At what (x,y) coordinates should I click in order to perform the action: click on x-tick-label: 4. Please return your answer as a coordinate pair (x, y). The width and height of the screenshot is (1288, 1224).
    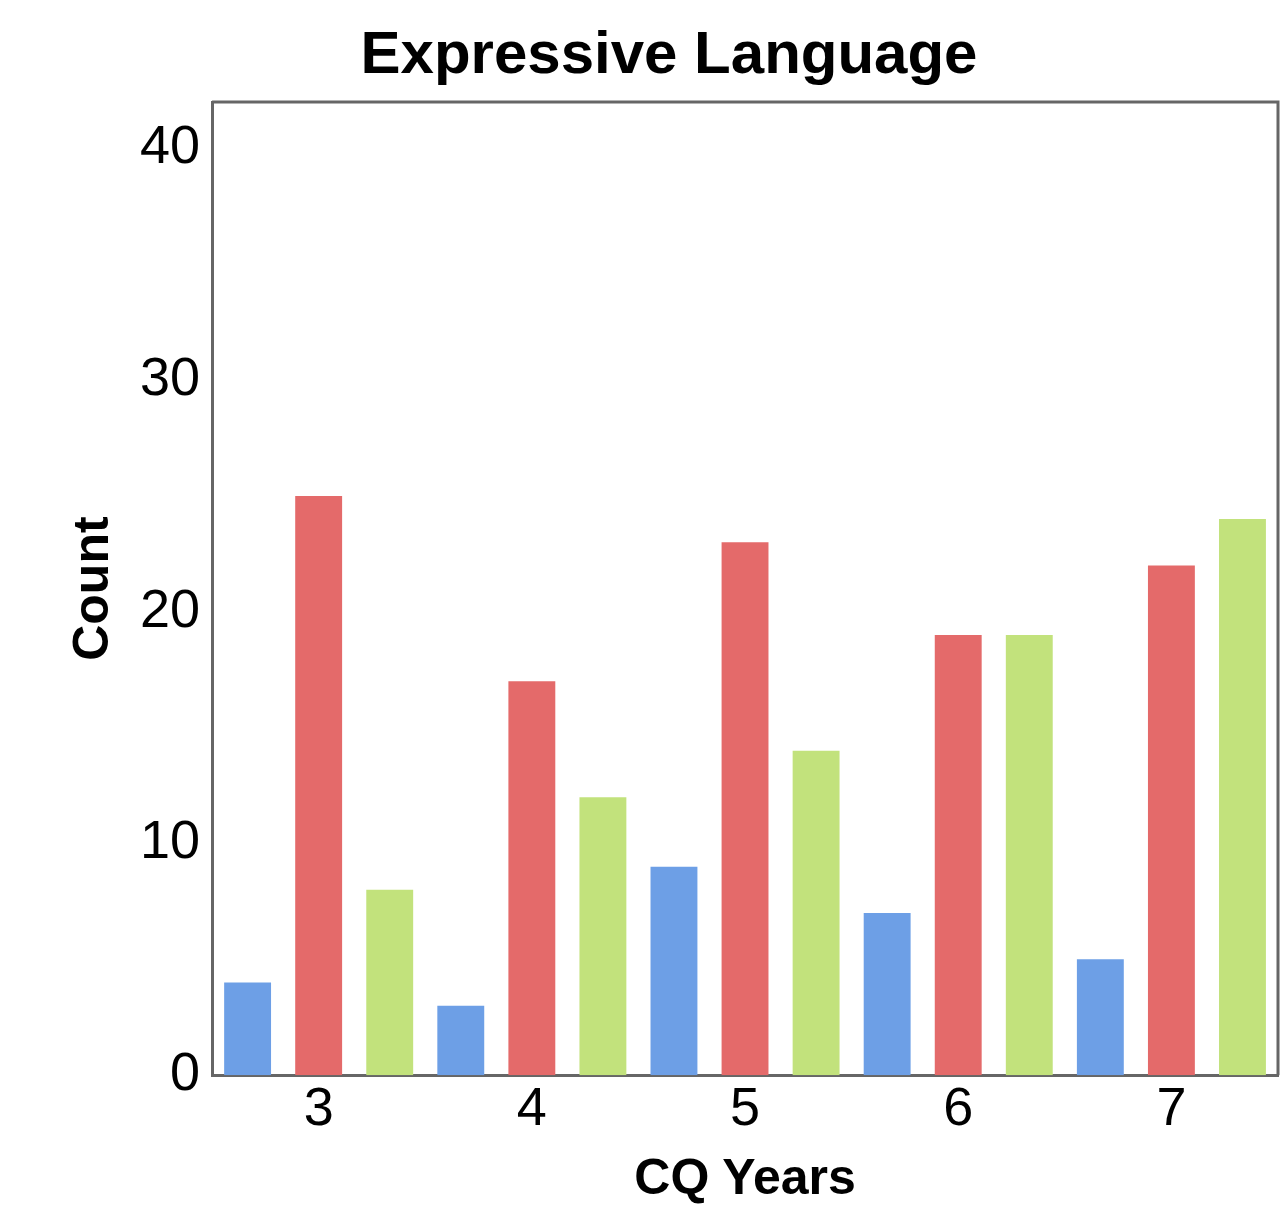
    Looking at the image, I should click on (531, 1106).